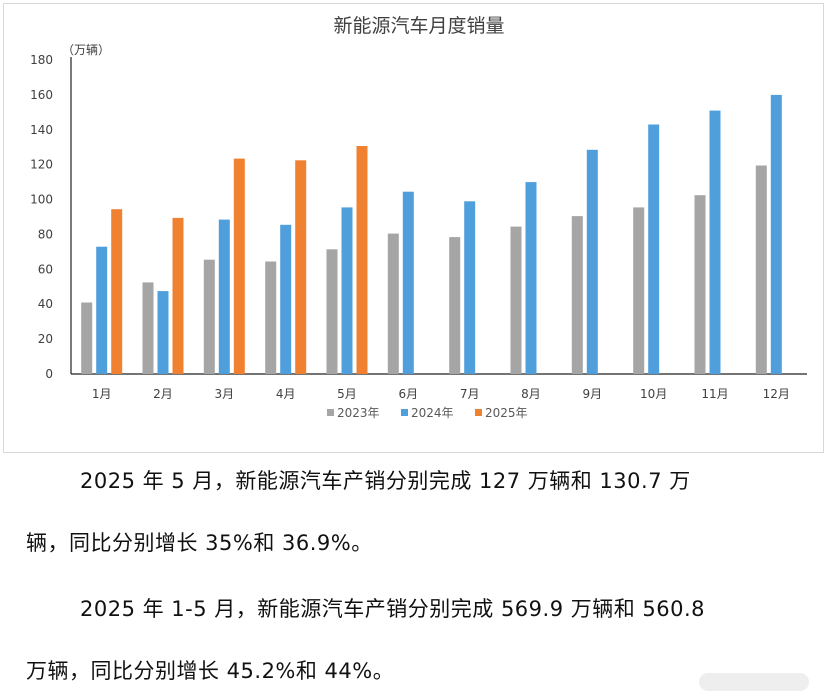 This screenshot has height=699, width=829. I want to click on x-tick-label: 12月, so click(776, 394).